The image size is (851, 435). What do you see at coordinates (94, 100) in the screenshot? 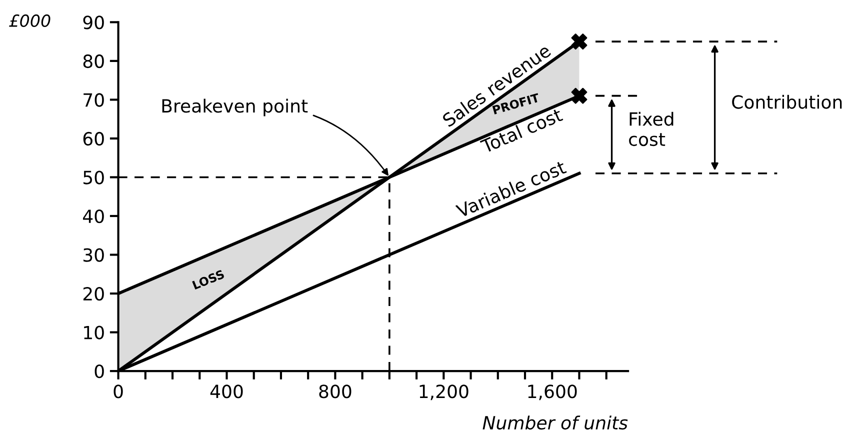
I see `y-tick-label: 70` at bounding box center [94, 100].